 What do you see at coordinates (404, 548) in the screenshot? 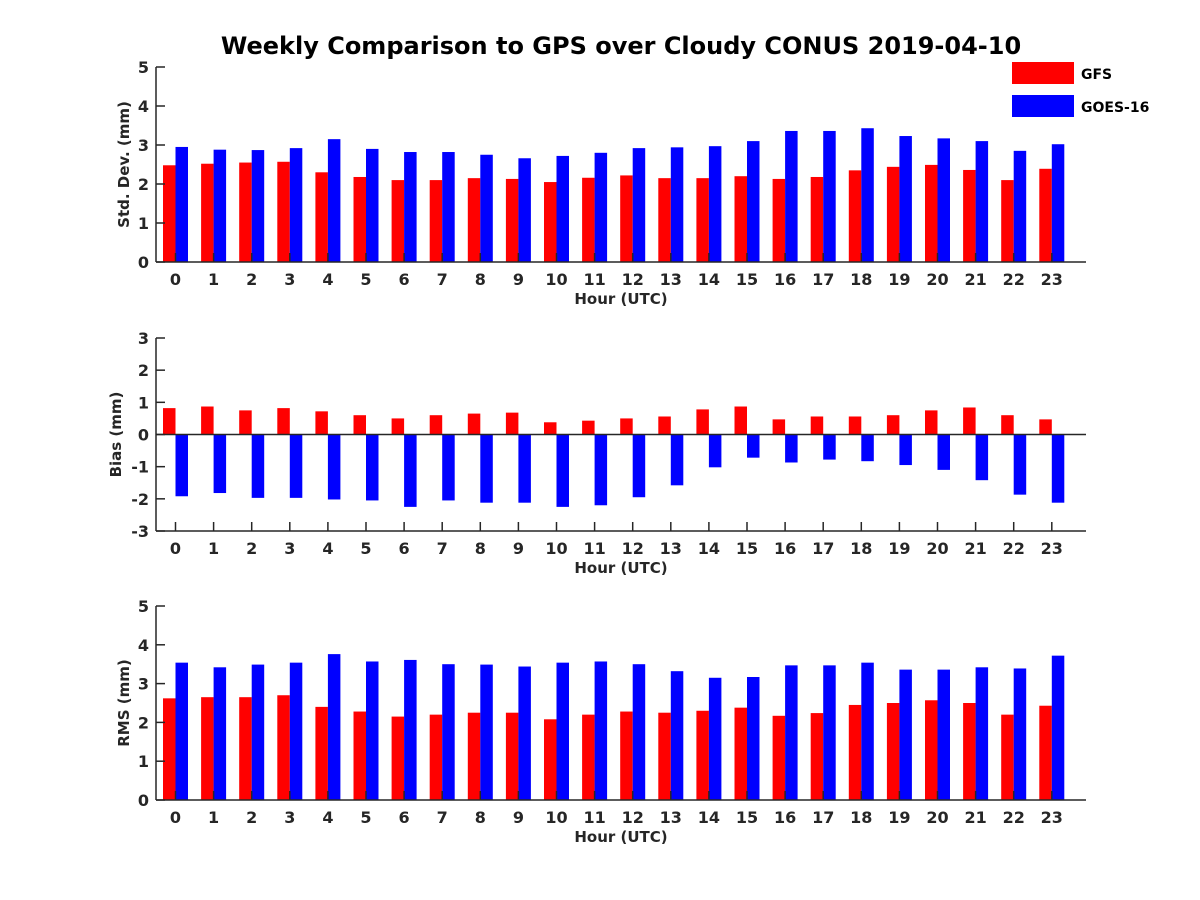
I see `bias-x-tick-label: 6` at bounding box center [404, 548].